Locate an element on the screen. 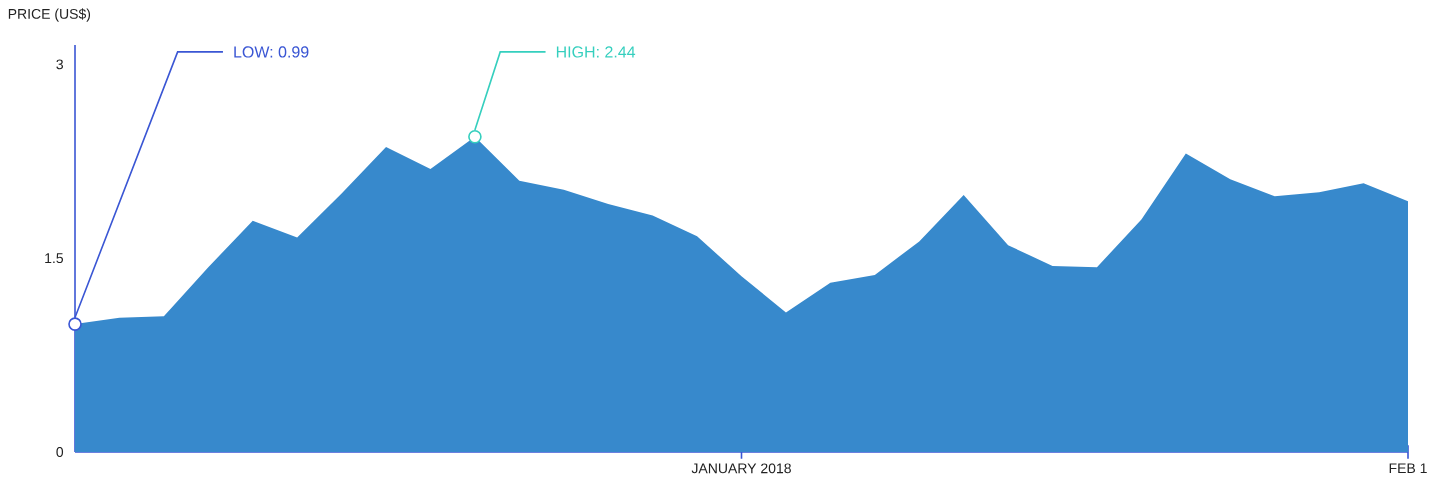  annotation: LOW: 0.99 is located at coordinates (271, 52).